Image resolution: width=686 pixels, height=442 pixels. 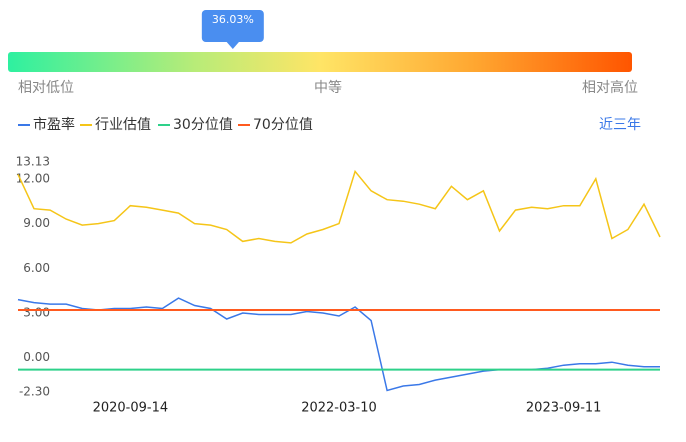 What do you see at coordinates (36, 357) in the screenshot?
I see `y-tick-label: 0.00` at bounding box center [36, 357].